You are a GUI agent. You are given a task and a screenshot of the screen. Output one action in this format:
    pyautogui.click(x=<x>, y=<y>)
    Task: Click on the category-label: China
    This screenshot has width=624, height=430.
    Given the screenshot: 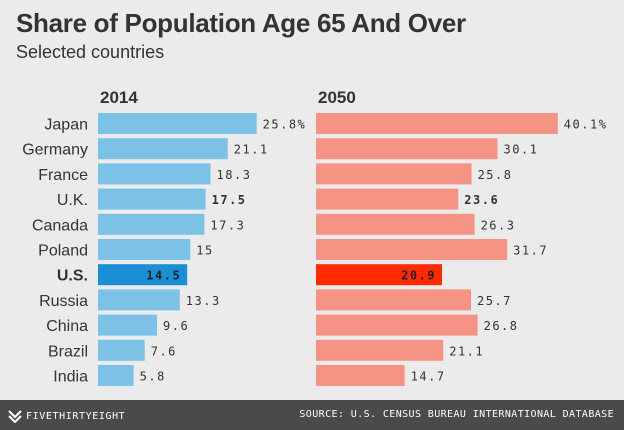 What is the action you would take?
    pyautogui.click(x=67, y=326)
    